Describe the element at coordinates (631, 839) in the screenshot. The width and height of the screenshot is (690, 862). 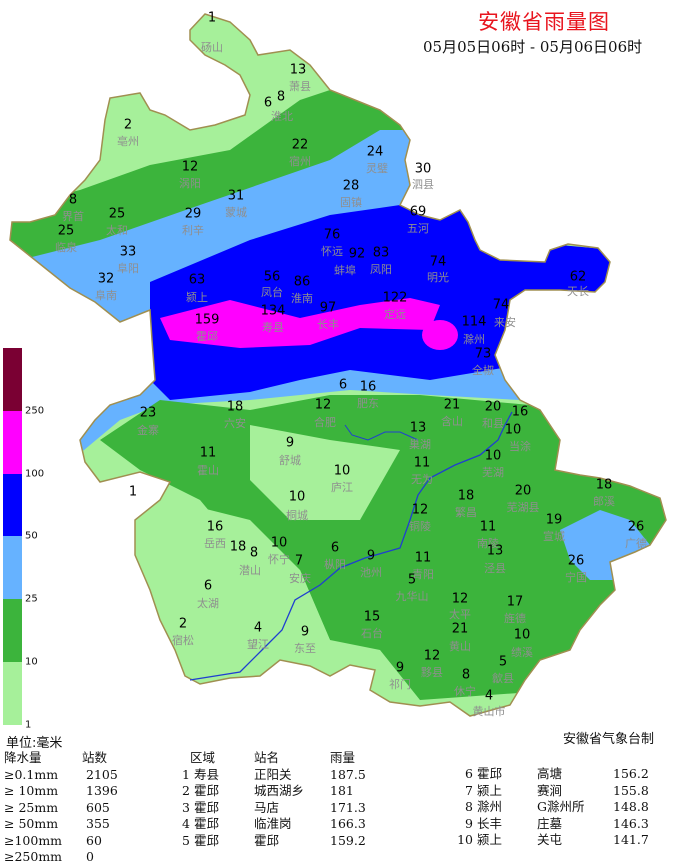
I see `rainfall: 141.7` at that location.